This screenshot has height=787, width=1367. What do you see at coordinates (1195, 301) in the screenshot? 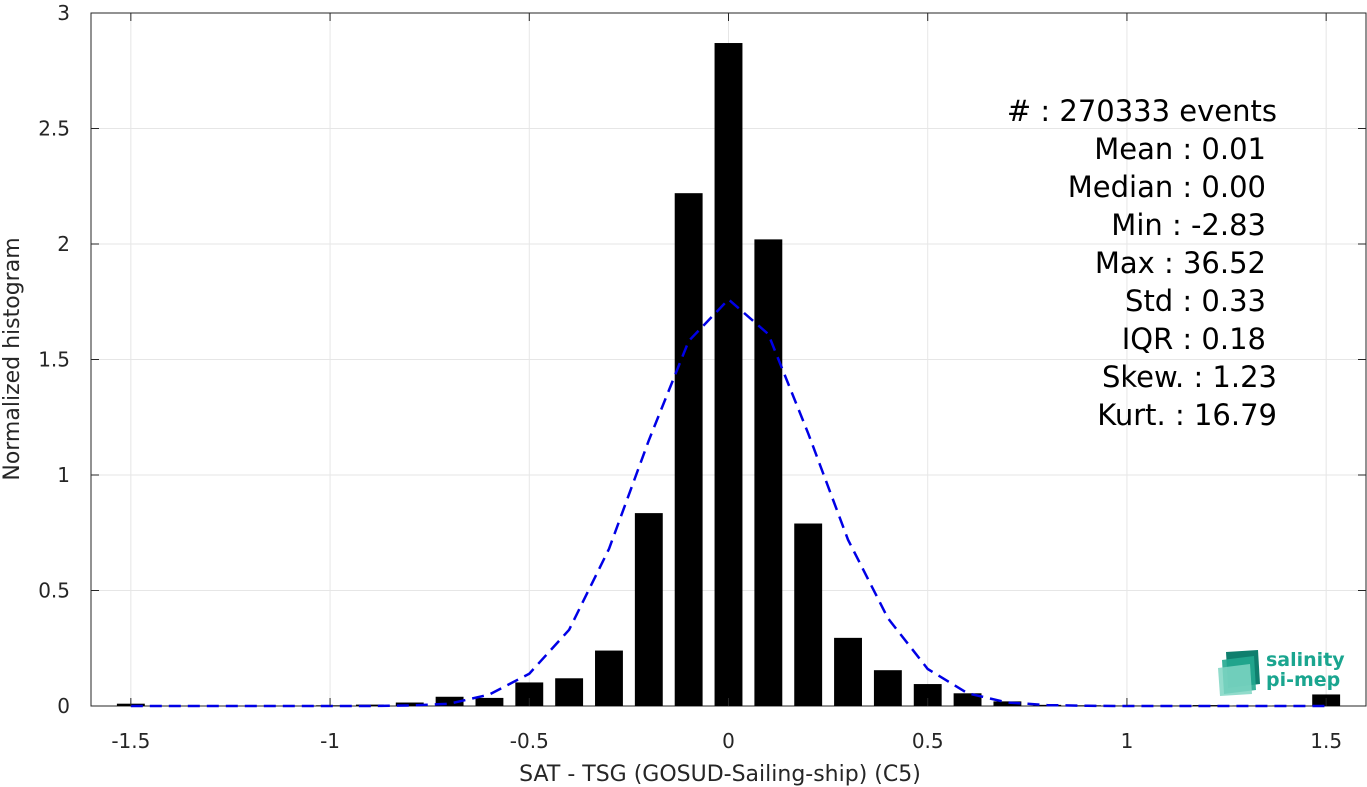
I see `stats-std: Std : 0.33` at bounding box center [1195, 301].